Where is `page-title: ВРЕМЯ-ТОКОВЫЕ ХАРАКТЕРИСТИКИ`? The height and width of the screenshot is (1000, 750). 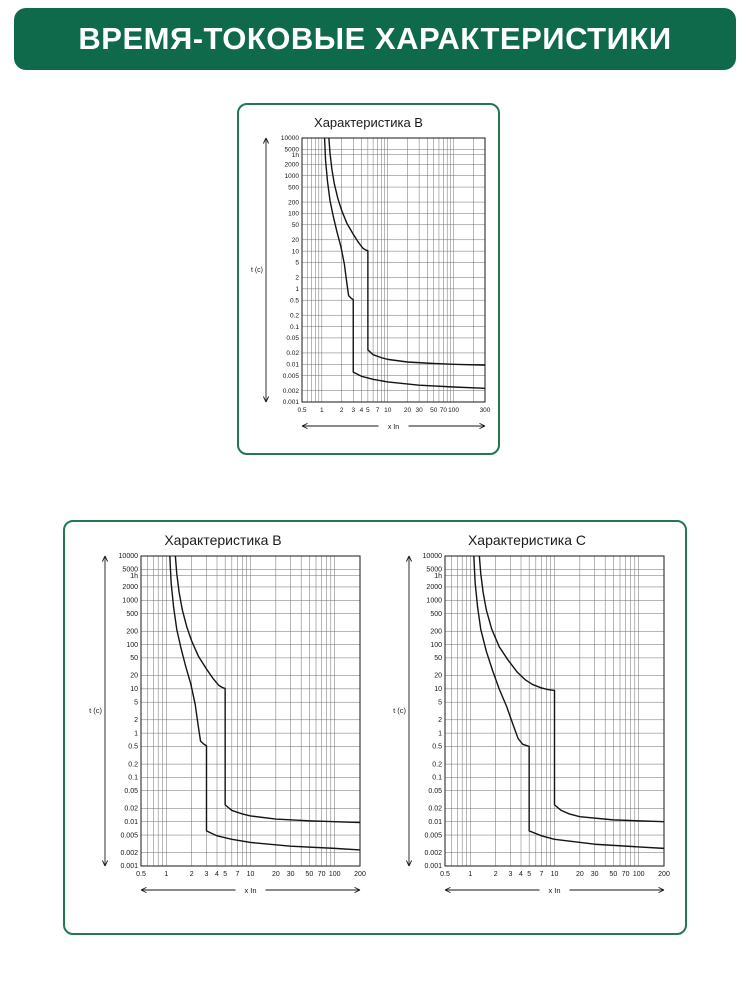
page-title: ВРЕМЯ-ТОКОВЫЕ ХАРАКТЕРИСТИКИ is located at coordinates (375, 38).